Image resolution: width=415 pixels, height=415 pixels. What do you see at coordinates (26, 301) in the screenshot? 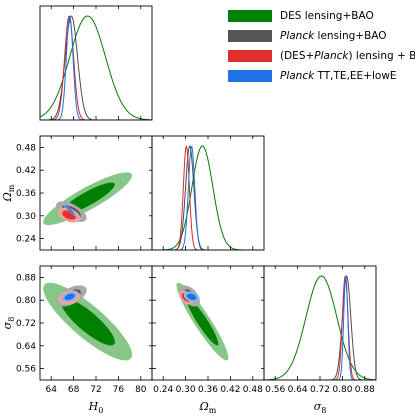
I see `y-tick-label-s8: 0.80` at bounding box center [26, 301].